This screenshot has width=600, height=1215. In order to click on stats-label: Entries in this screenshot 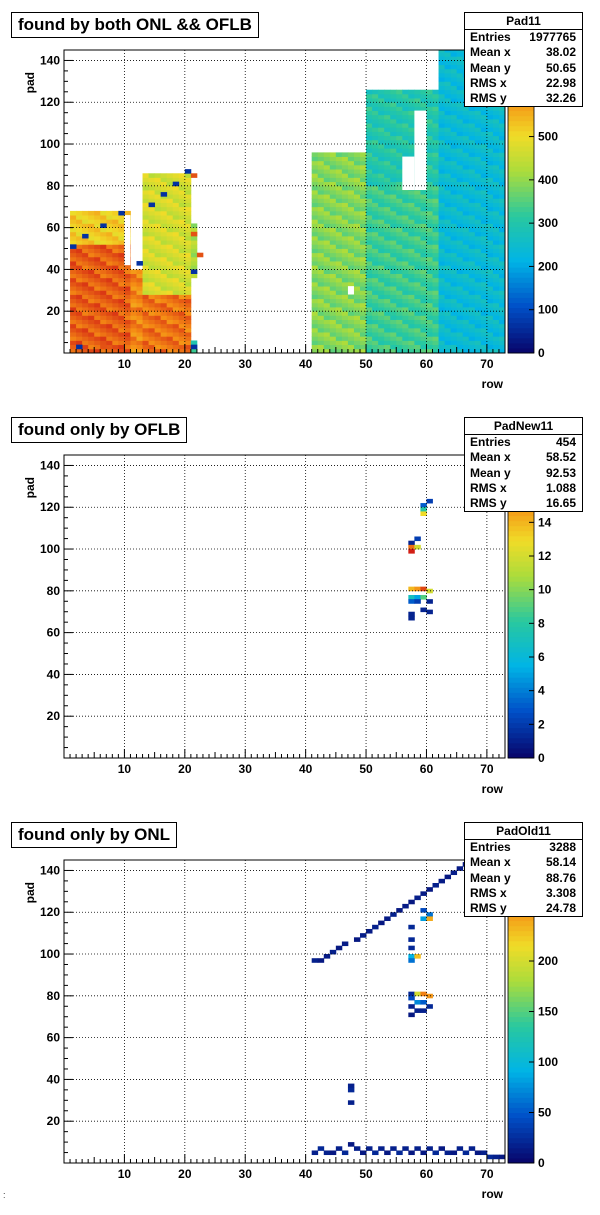, I will do `click(490, 847)`.